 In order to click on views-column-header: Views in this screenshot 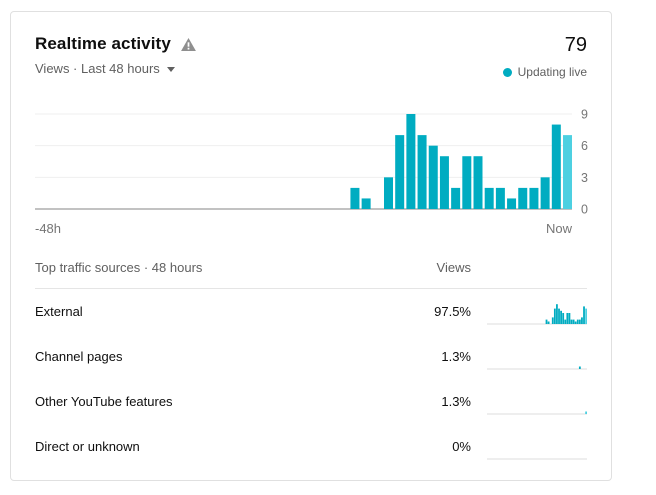, I will do `click(453, 267)`.